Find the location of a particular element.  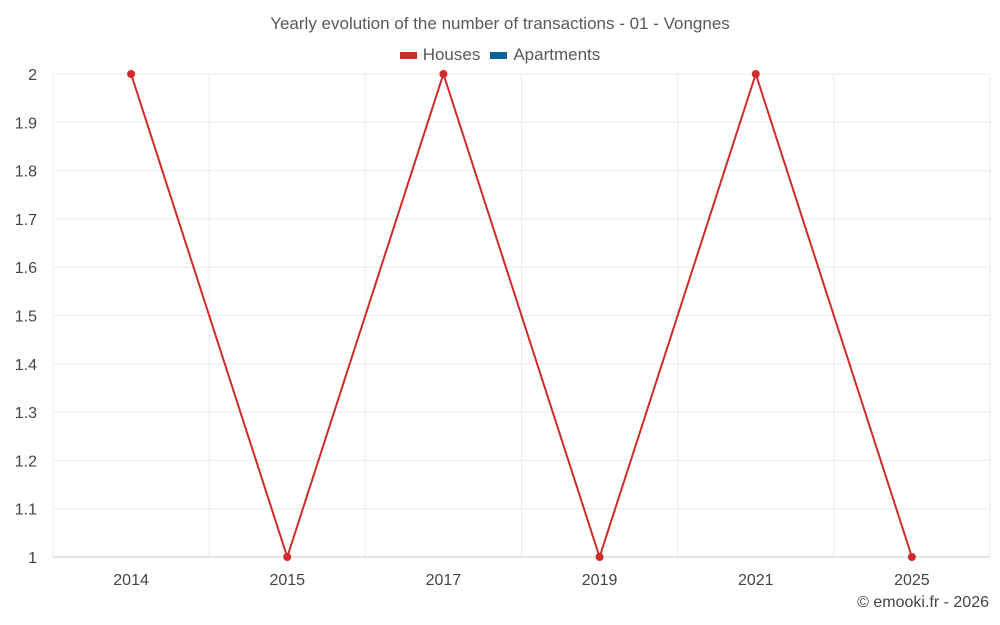

x-tick-label: 2017 is located at coordinates (444, 580).